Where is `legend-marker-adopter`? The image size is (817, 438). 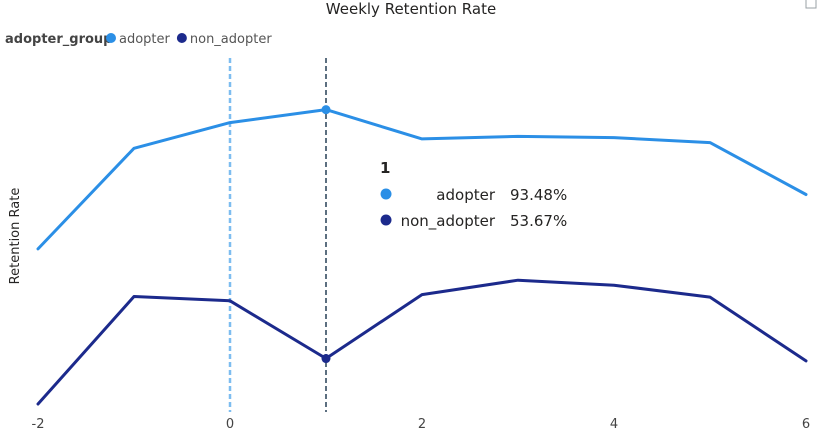
legend-marker-adopter is located at coordinates (111, 38).